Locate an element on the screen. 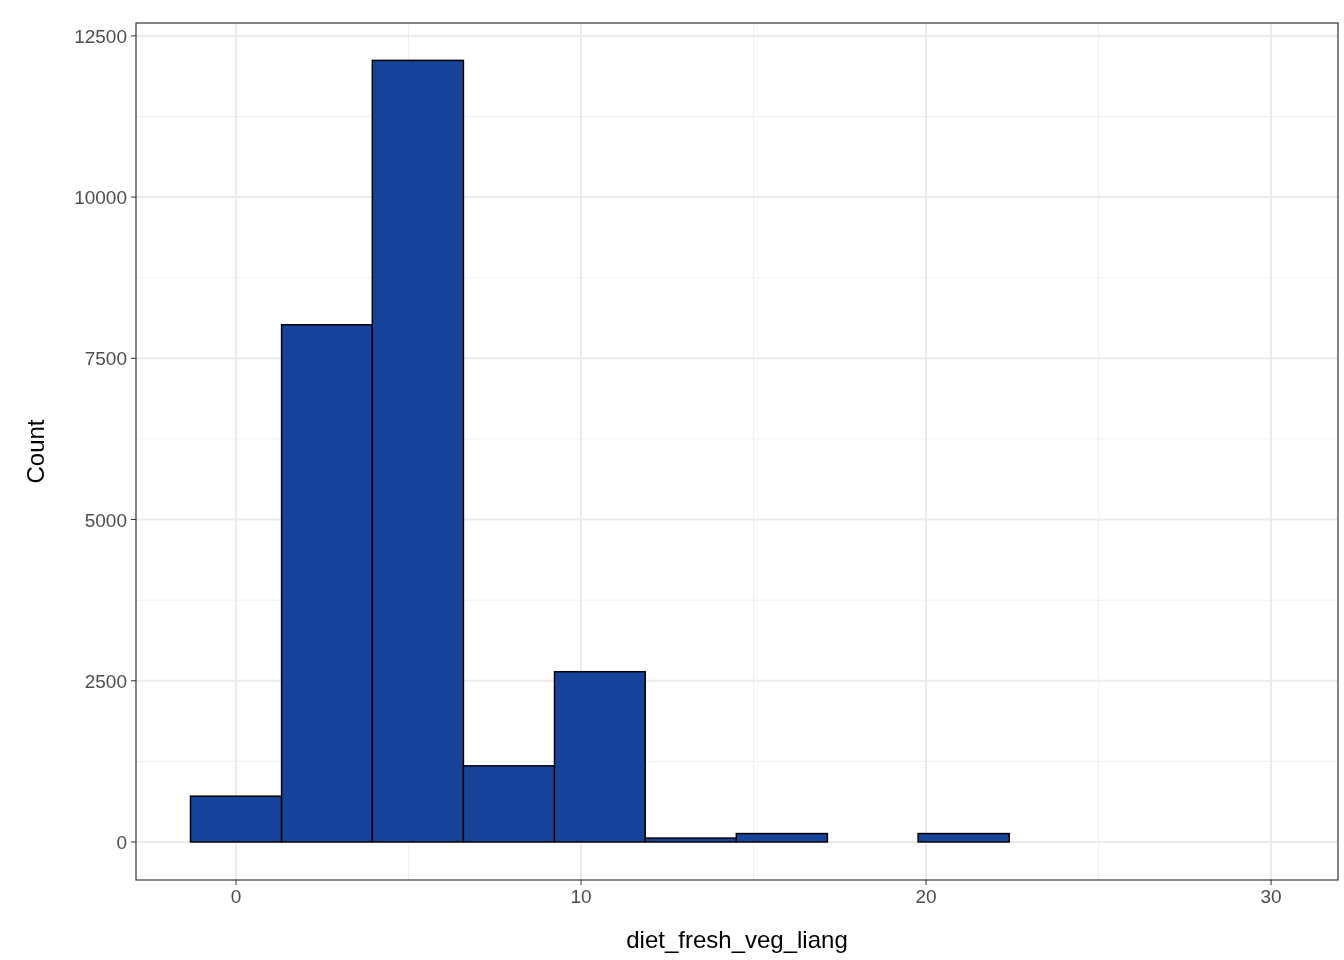 The height and width of the screenshot is (960, 1344). y-tick-label: 5000 is located at coordinates (105, 520).